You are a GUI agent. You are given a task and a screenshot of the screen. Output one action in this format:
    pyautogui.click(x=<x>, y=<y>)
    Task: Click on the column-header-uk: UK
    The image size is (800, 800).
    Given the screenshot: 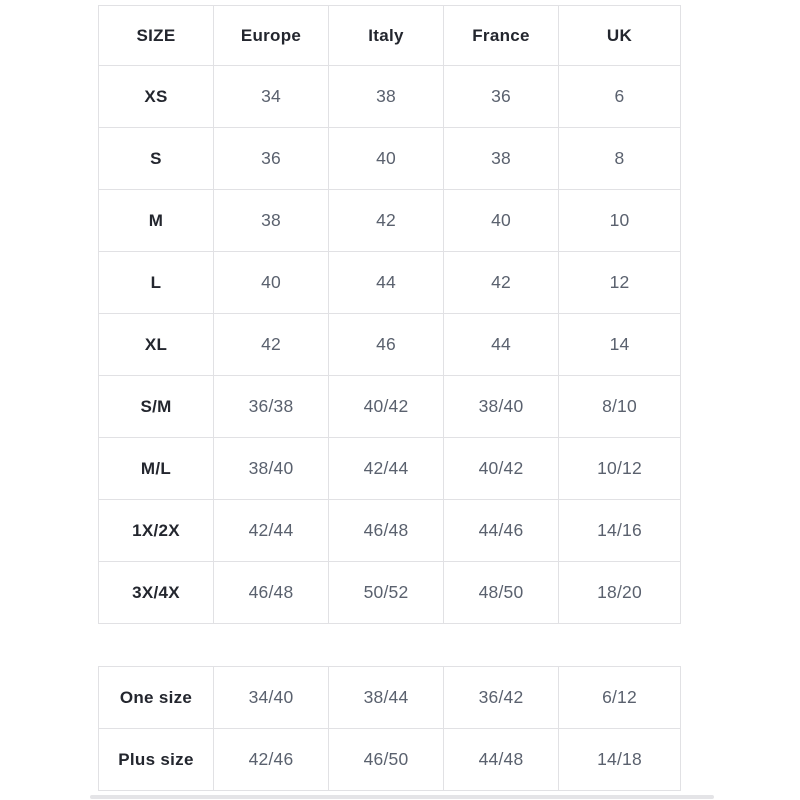 What is the action you would take?
    pyautogui.click(x=619, y=35)
    